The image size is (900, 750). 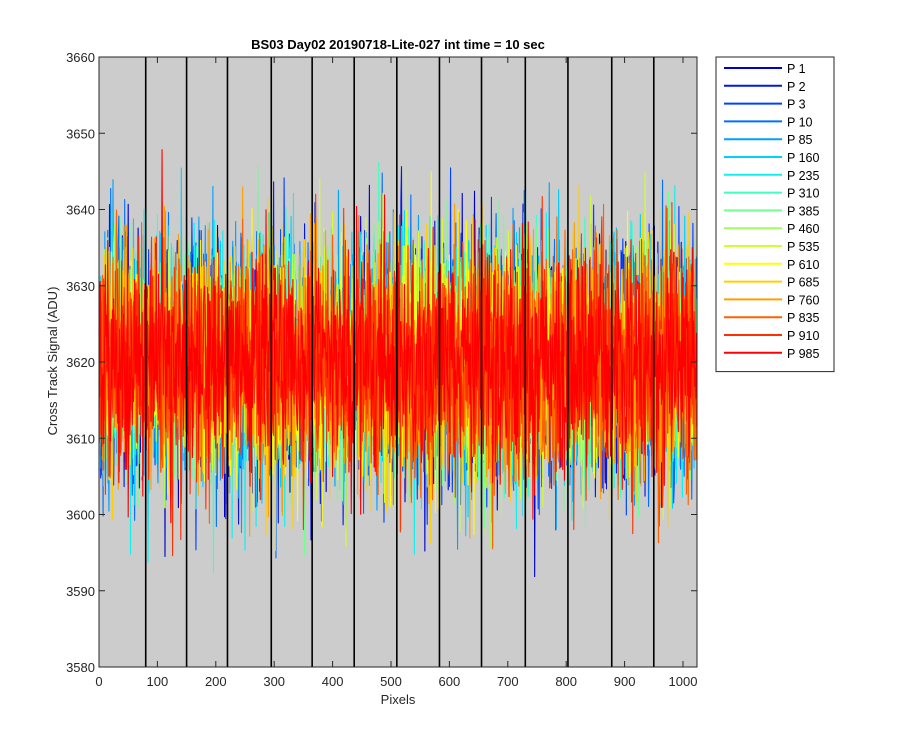 What do you see at coordinates (80, 57) in the screenshot?
I see `y-tick-label: 3660` at bounding box center [80, 57].